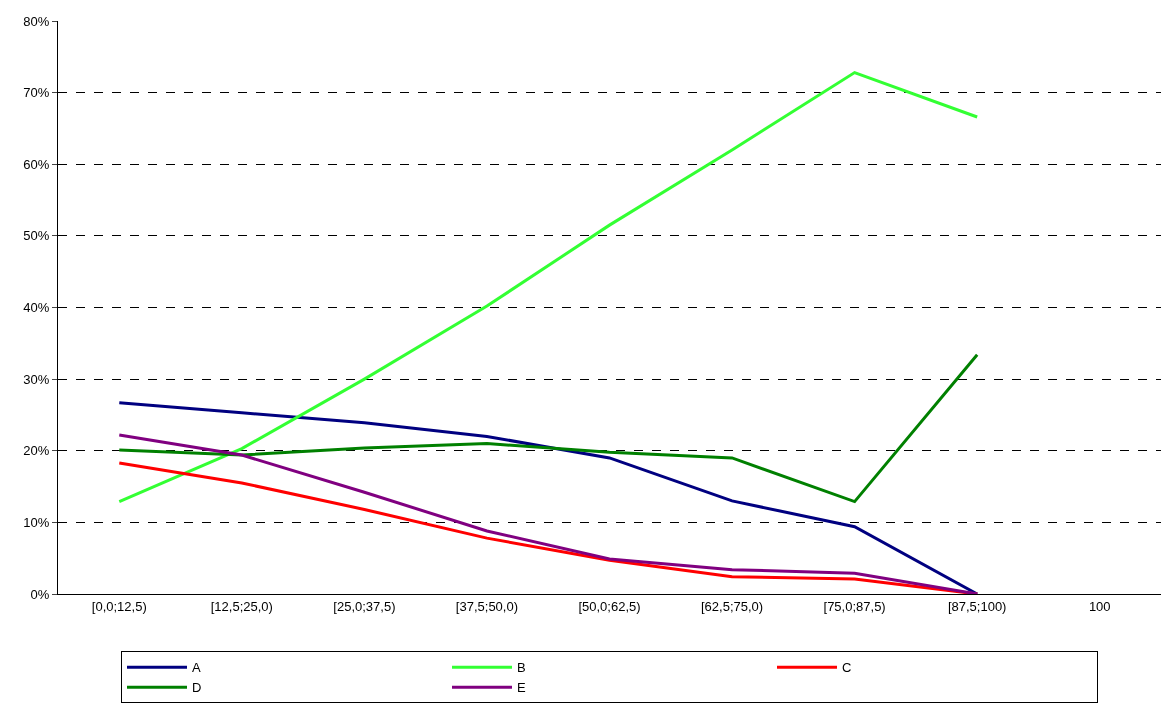 The image size is (1165, 707). What do you see at coordinates (36, 308) in the screenshot?
I see `y-tick-label: 40%` at bounding box center [36, 308].